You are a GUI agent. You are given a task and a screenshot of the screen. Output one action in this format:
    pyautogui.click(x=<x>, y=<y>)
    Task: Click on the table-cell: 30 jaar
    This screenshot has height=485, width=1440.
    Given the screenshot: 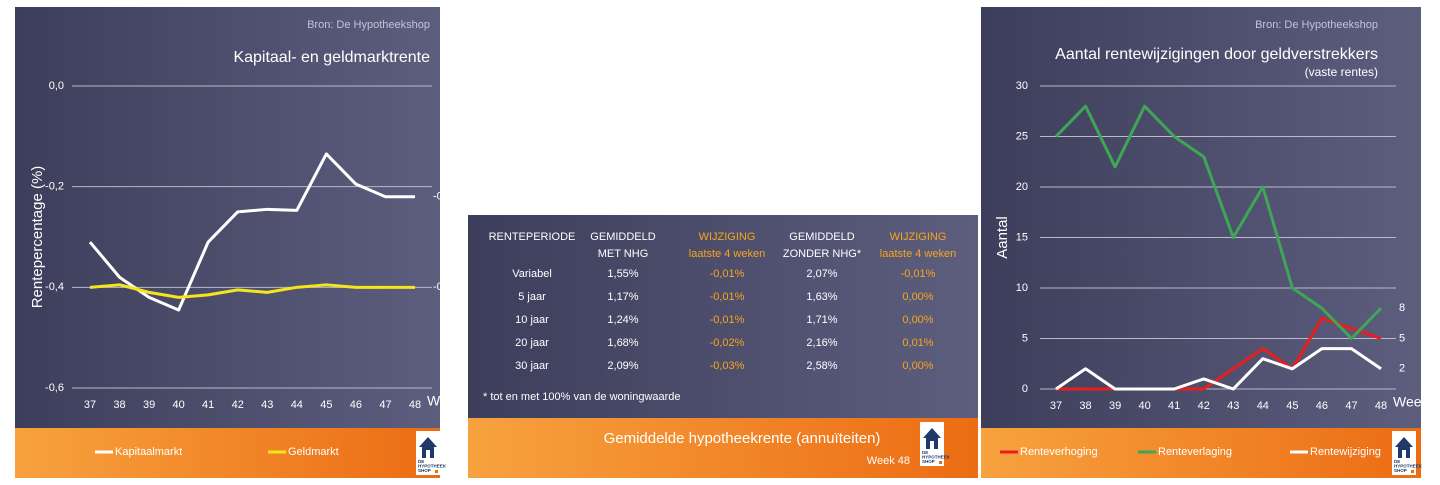 What is the action you would take?
    pyautogui.click(x=532, y=366)
    